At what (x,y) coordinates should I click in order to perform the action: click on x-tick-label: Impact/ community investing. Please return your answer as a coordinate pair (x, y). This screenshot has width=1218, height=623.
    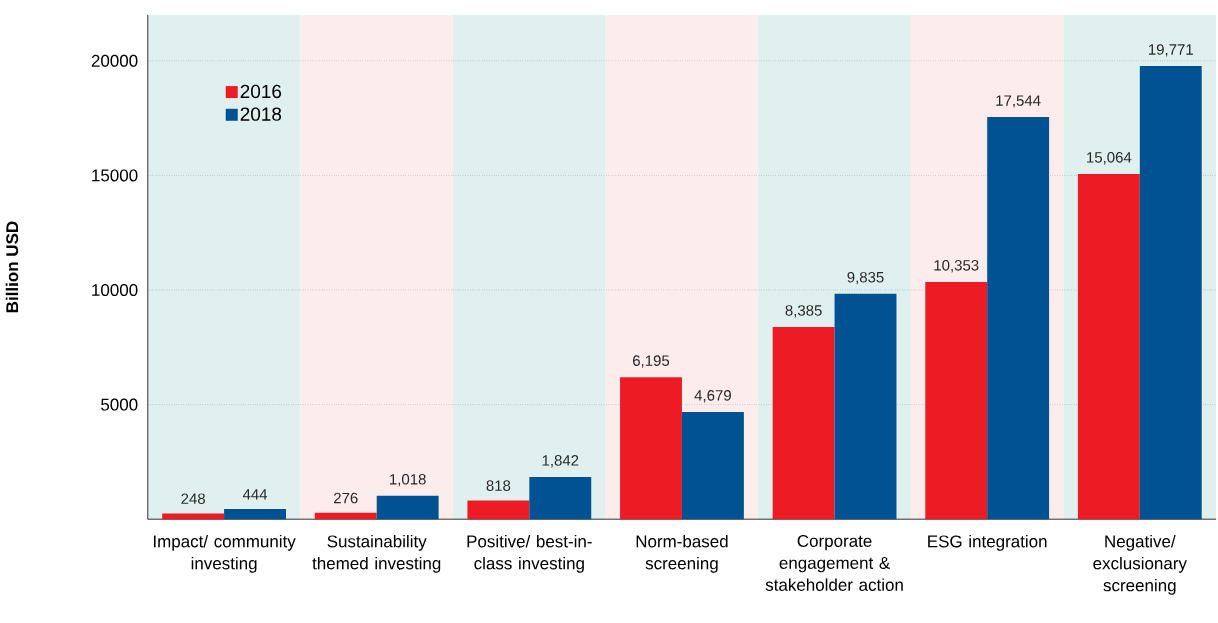
    Looking at the image, I should click on (224, 553).